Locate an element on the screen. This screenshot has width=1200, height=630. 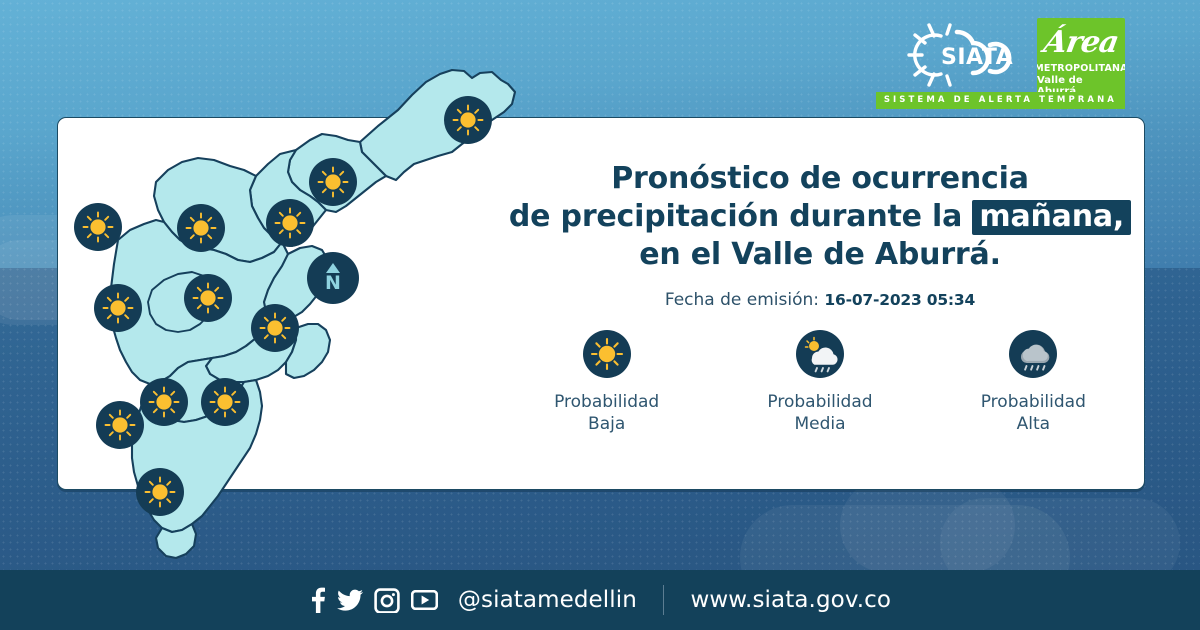
tagline-strip: SISTEMA DE ALERTA TEMPRANA is located at coordinates (1000, 100).